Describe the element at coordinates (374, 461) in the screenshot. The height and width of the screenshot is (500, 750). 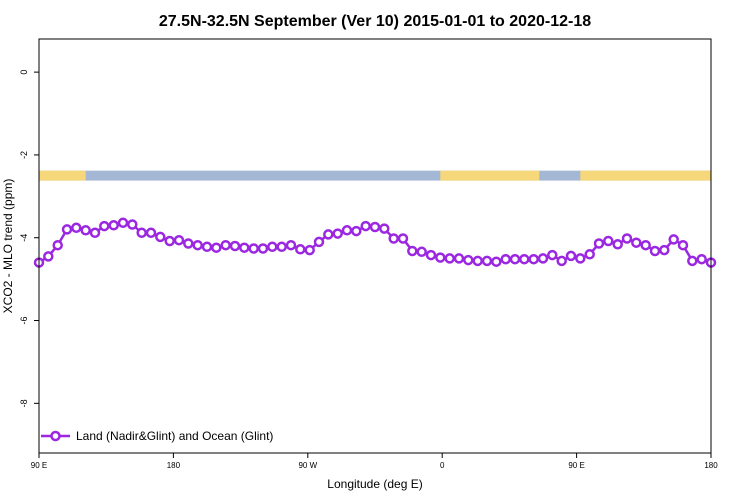
I see `x-axis: 90 E 180 90 W 0 90 E 180` at that location.